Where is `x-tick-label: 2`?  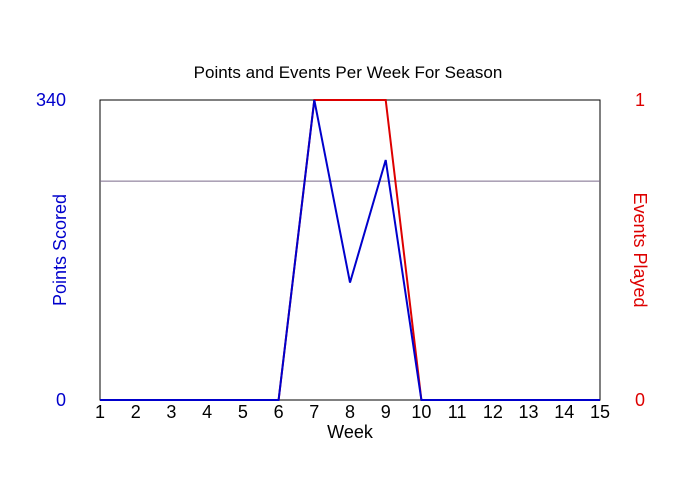
x-tick-label: 2 is located at coordinates (136, 412).